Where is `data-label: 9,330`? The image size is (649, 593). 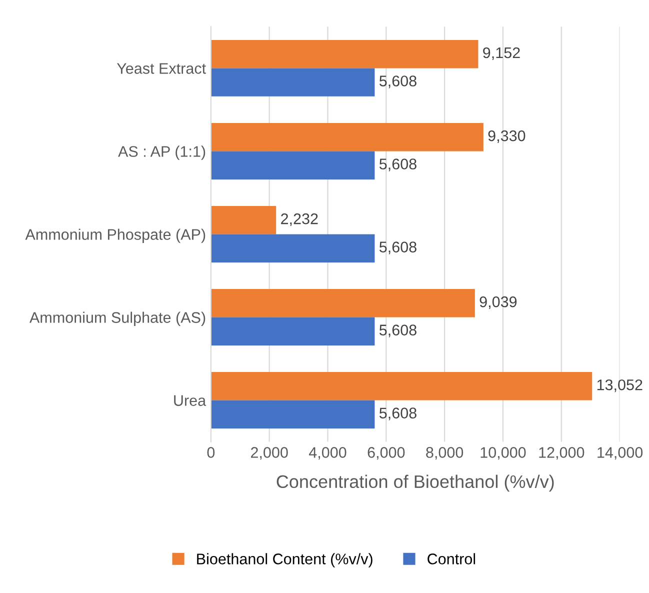
data-label: 9,330 is located at coordinates (507, 137).